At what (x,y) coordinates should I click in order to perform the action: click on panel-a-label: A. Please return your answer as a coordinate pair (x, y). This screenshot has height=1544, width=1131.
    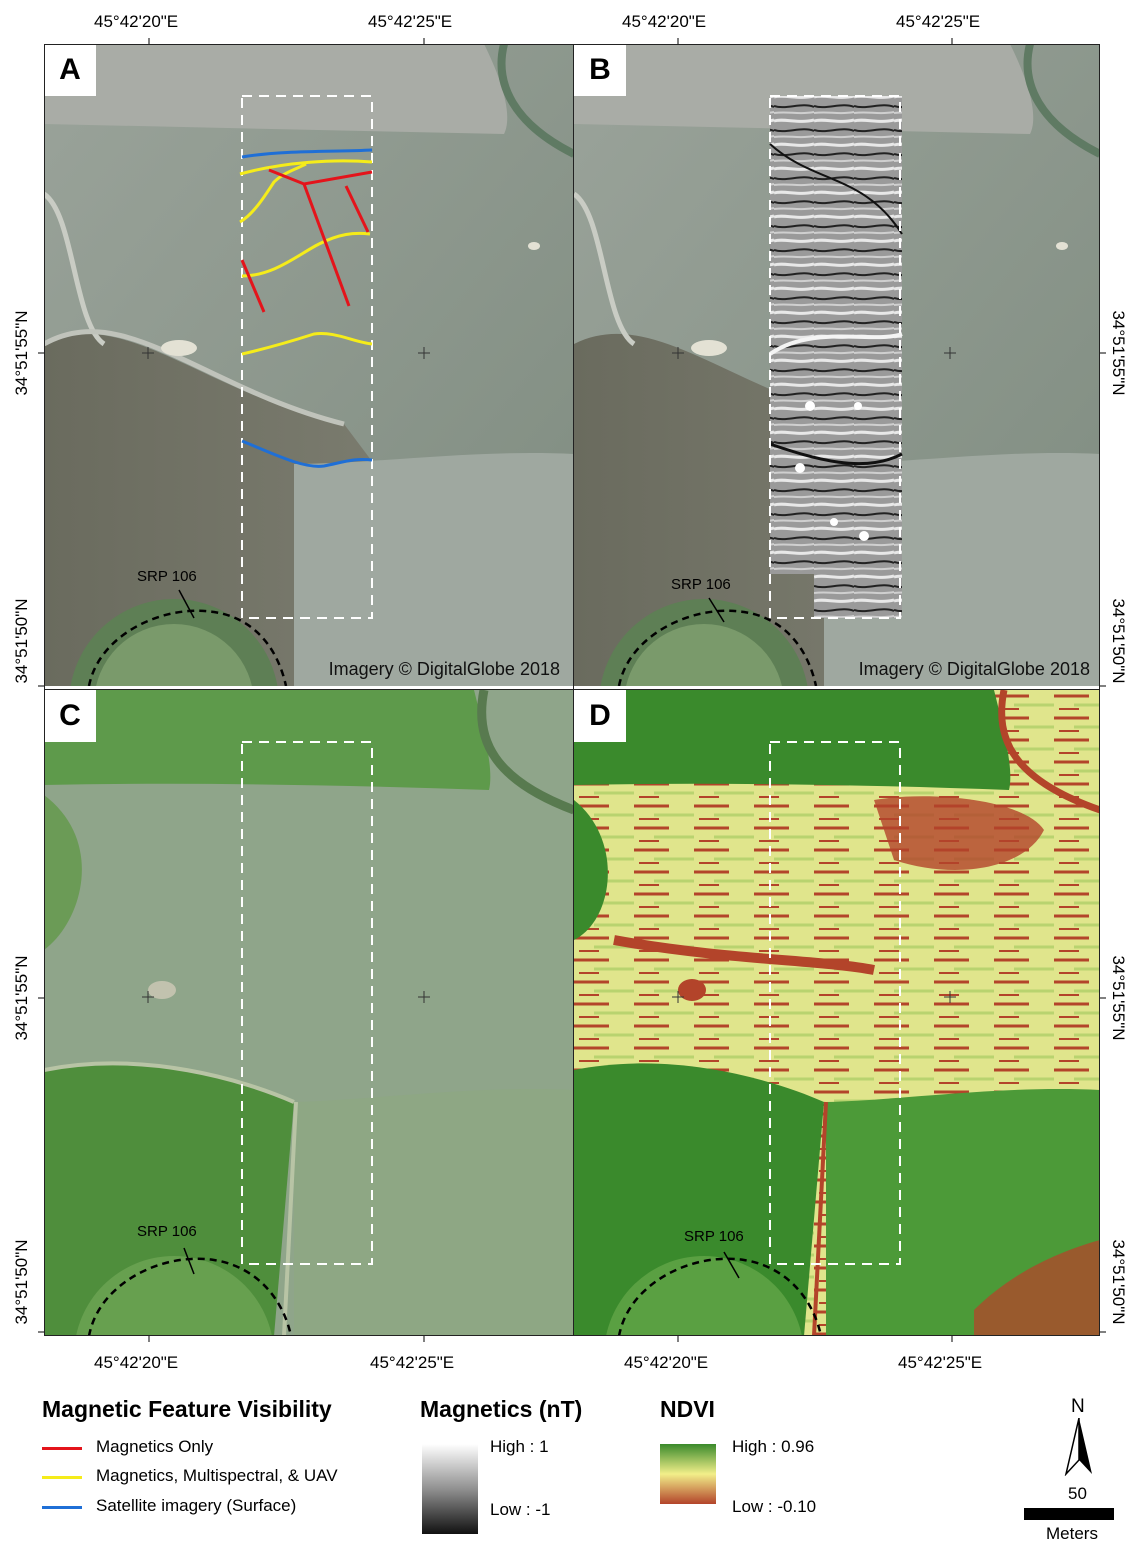
    Looking at the image, I should click on (70, 70).